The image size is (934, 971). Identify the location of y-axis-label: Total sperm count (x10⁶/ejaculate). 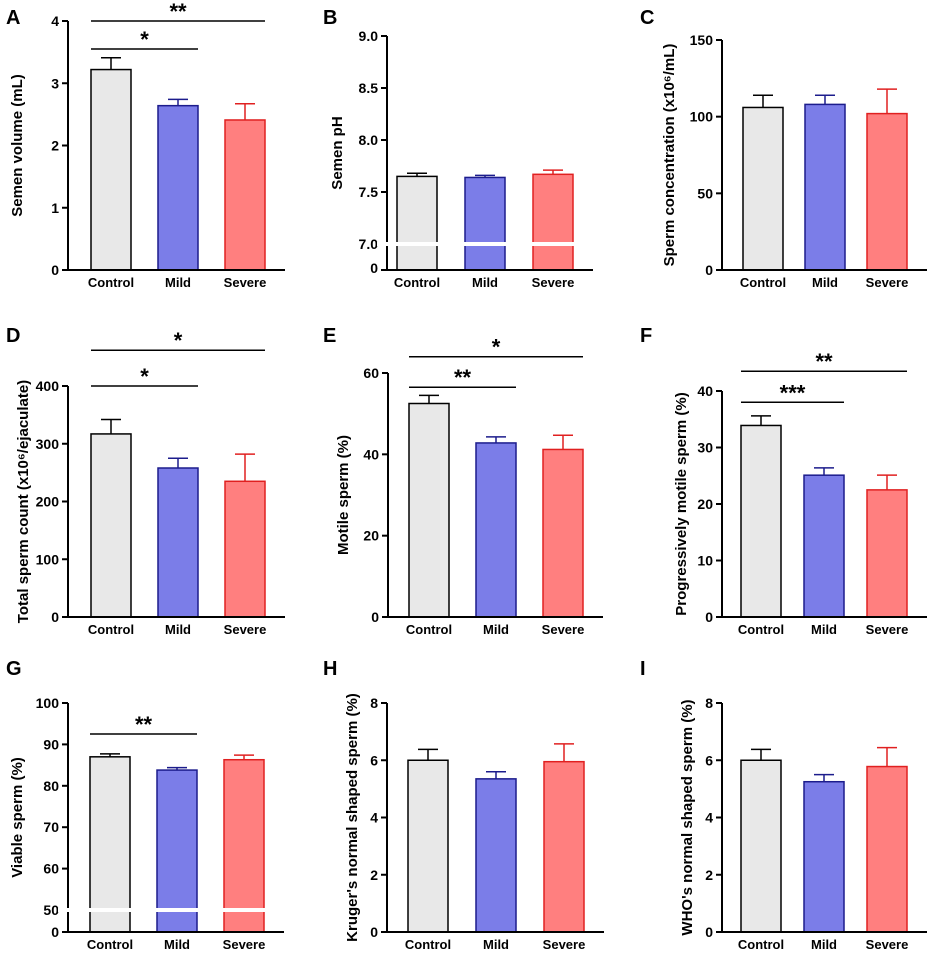
(23, 501).